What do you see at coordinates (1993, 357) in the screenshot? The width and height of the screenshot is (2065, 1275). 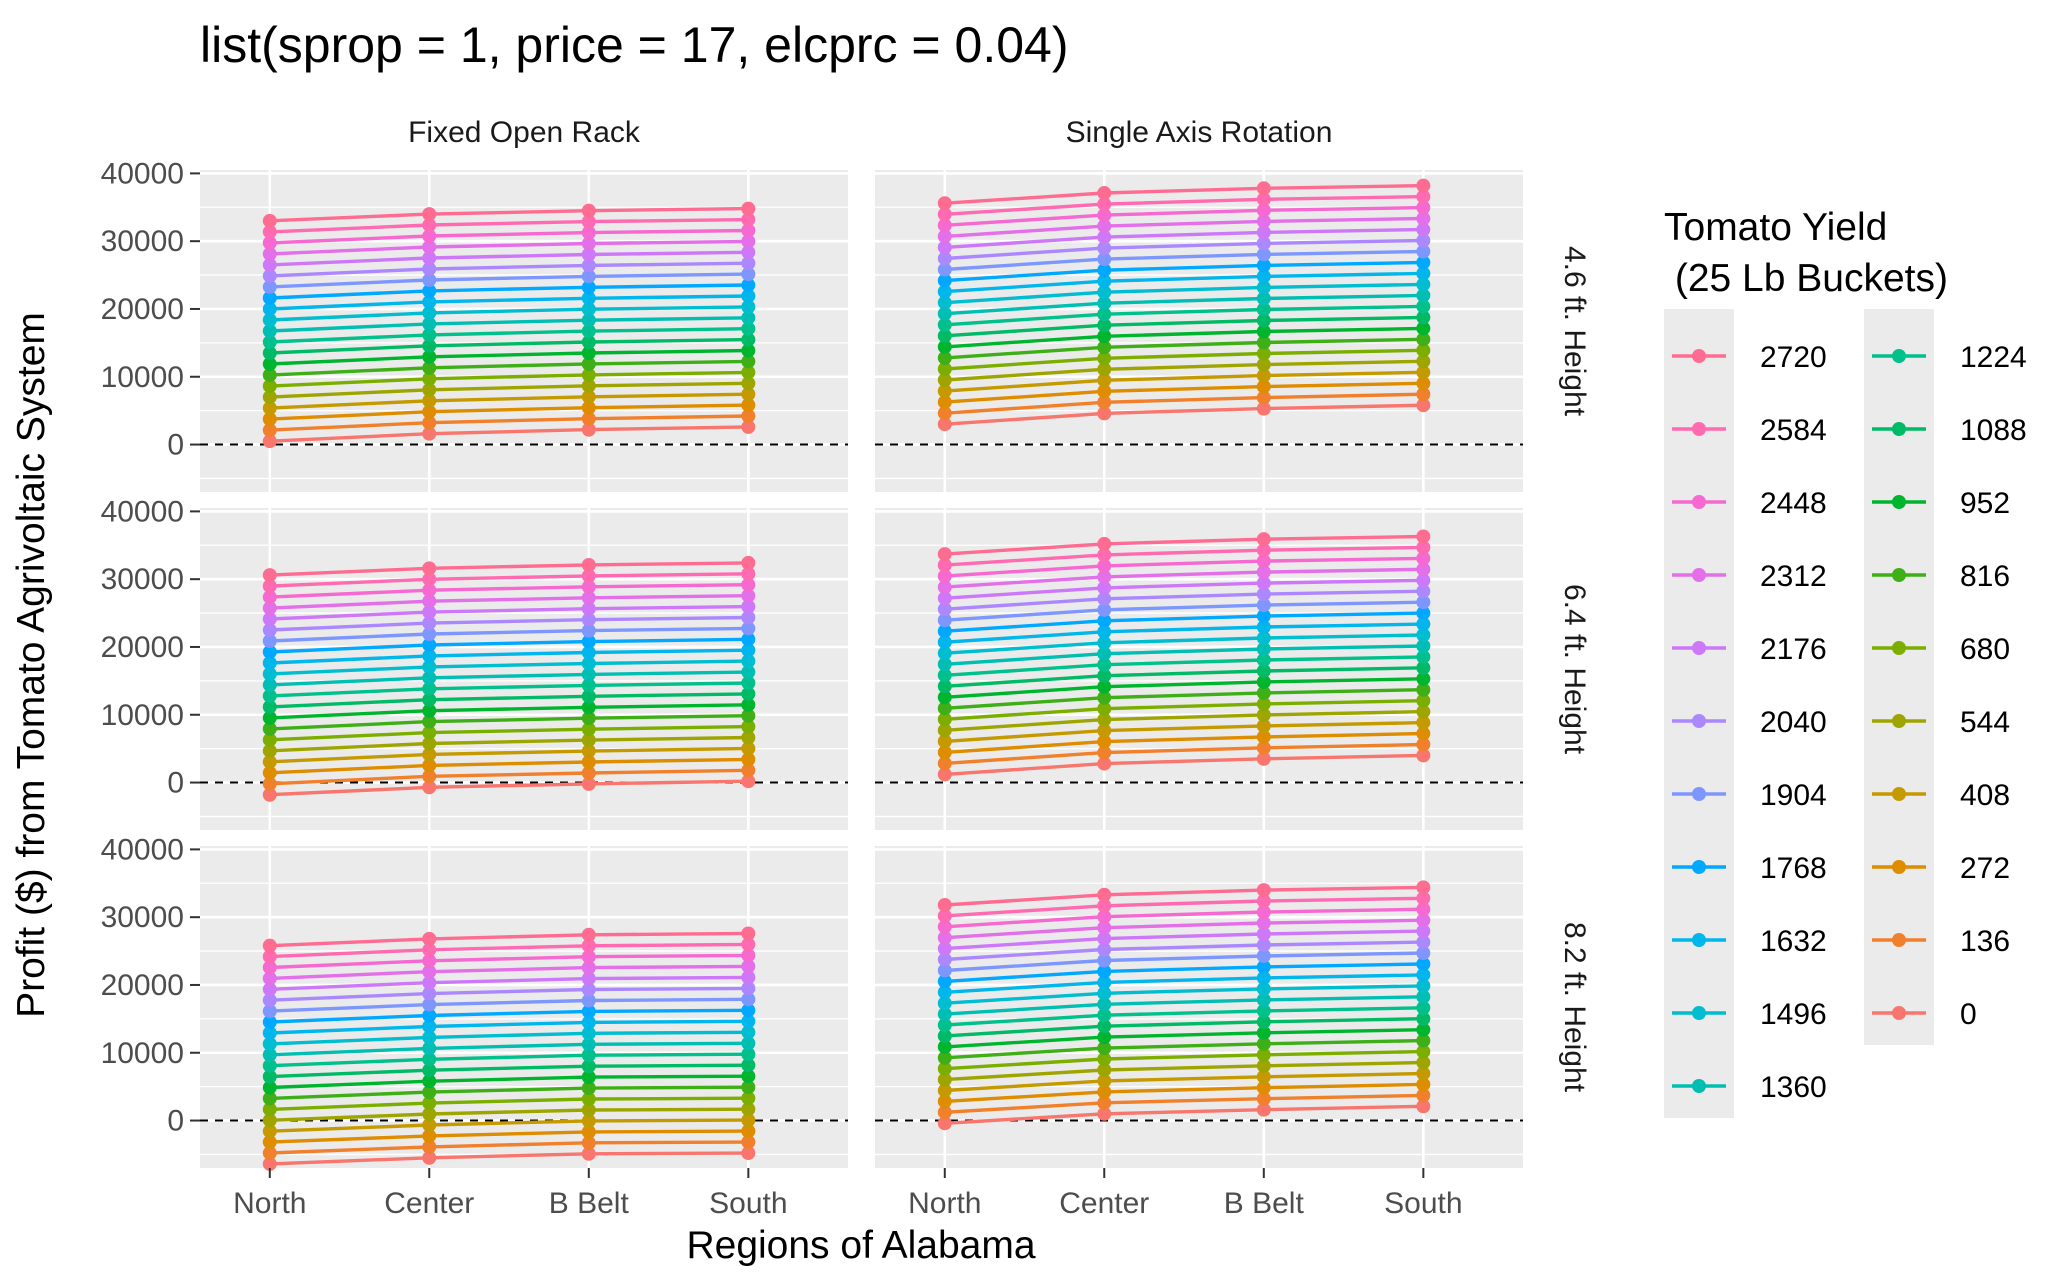 I see `legend-label: 1224` at bounding box center [1993, 357].